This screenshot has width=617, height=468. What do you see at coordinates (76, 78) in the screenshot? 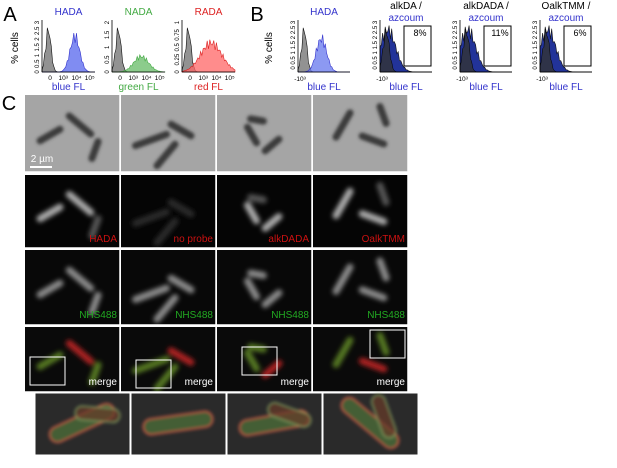
I see `x-tick-label: 10⁴` at bounding box center [76, 78].